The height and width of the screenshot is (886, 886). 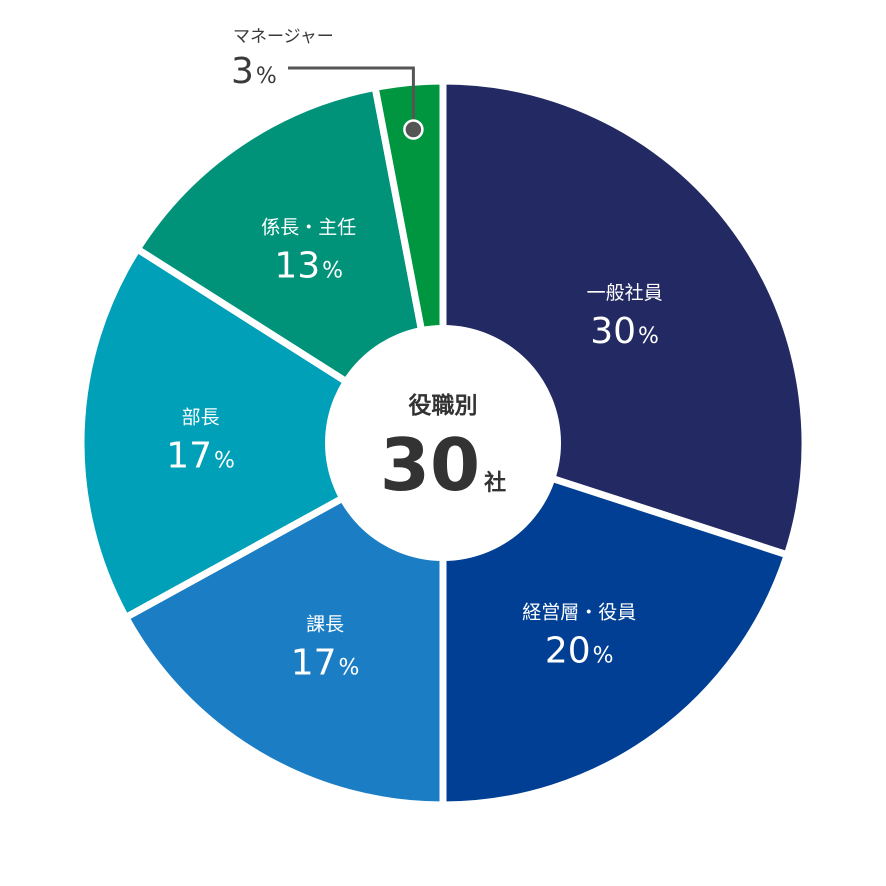 I want to click on slice-label-value-5: 3%, so click(x=254, y=71).